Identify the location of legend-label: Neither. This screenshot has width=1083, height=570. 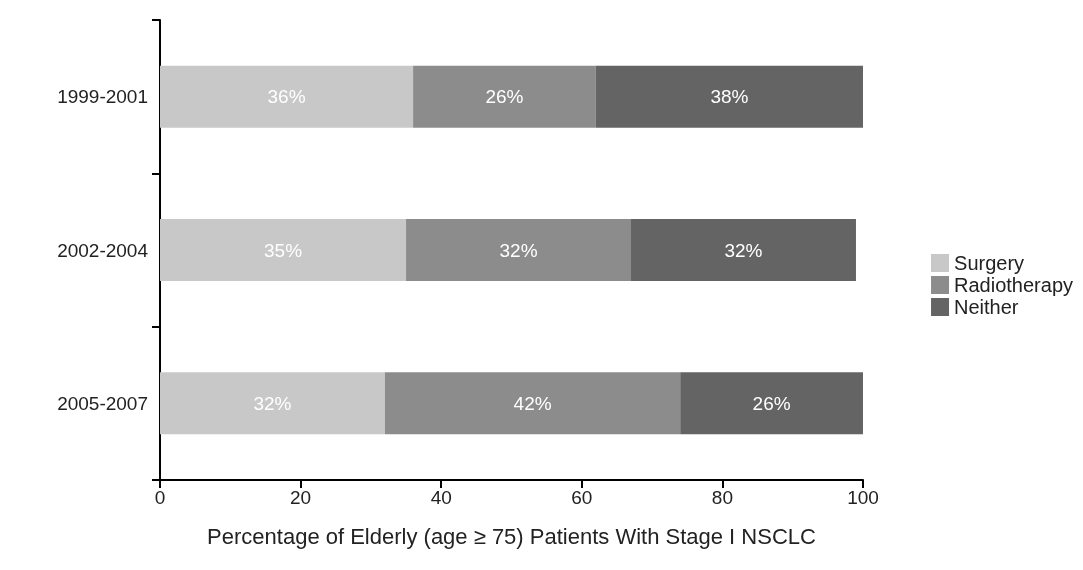
(986, 307).